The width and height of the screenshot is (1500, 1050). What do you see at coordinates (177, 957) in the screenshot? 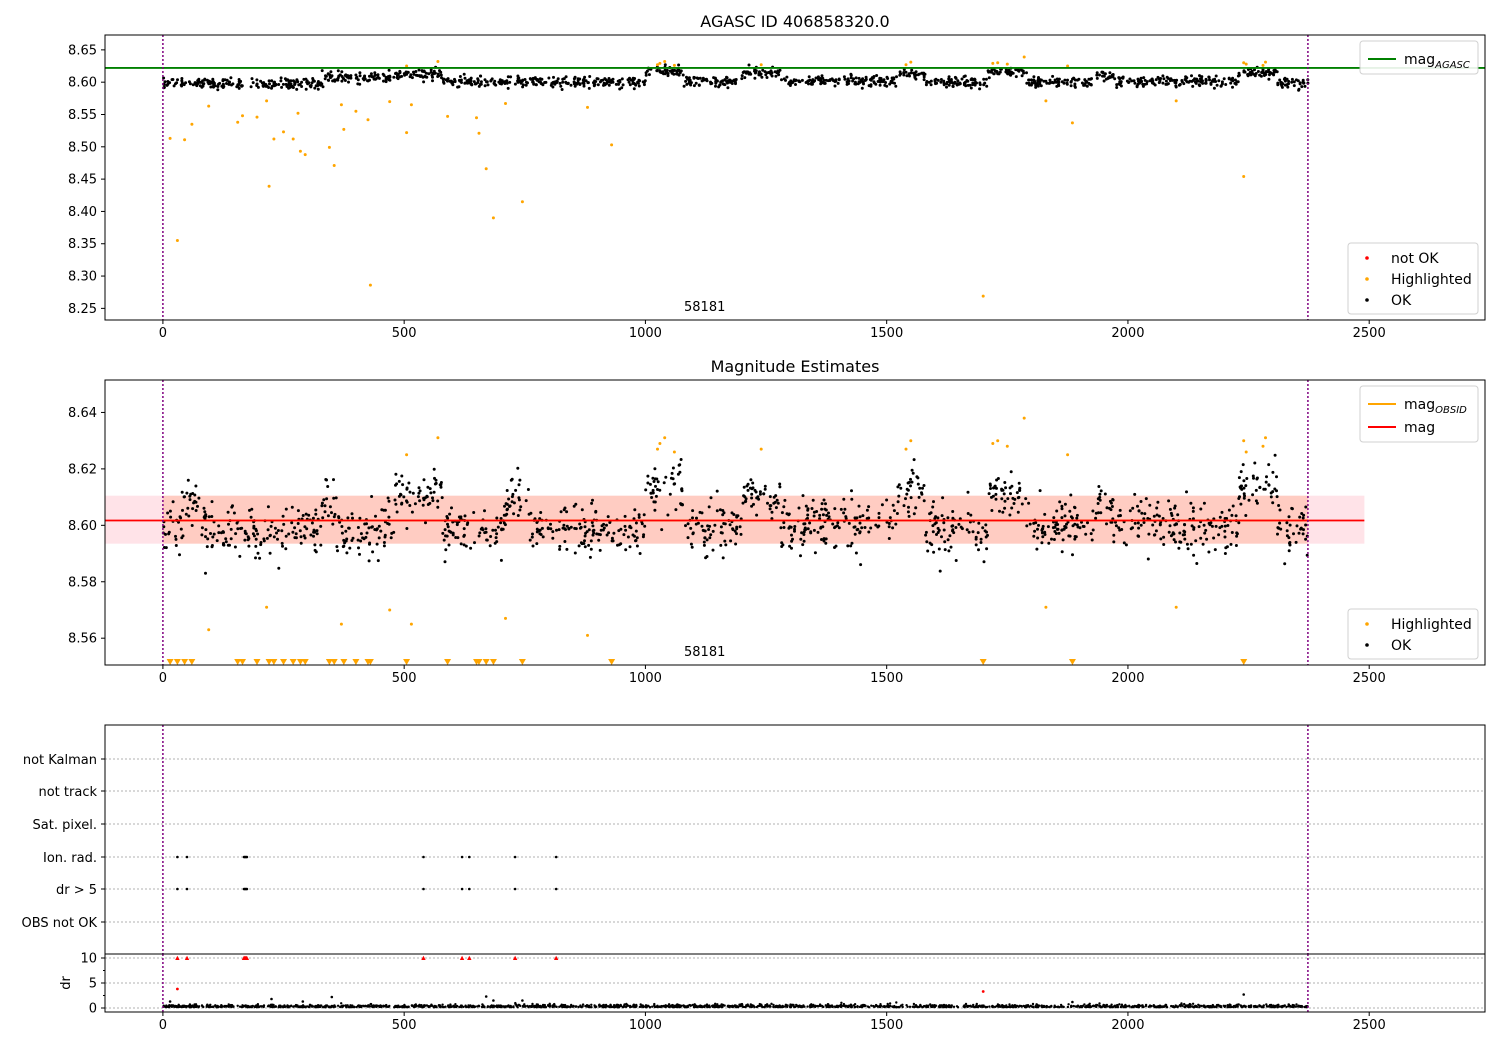
I see `dr-capped-marker` at bounding box center [177, 957].